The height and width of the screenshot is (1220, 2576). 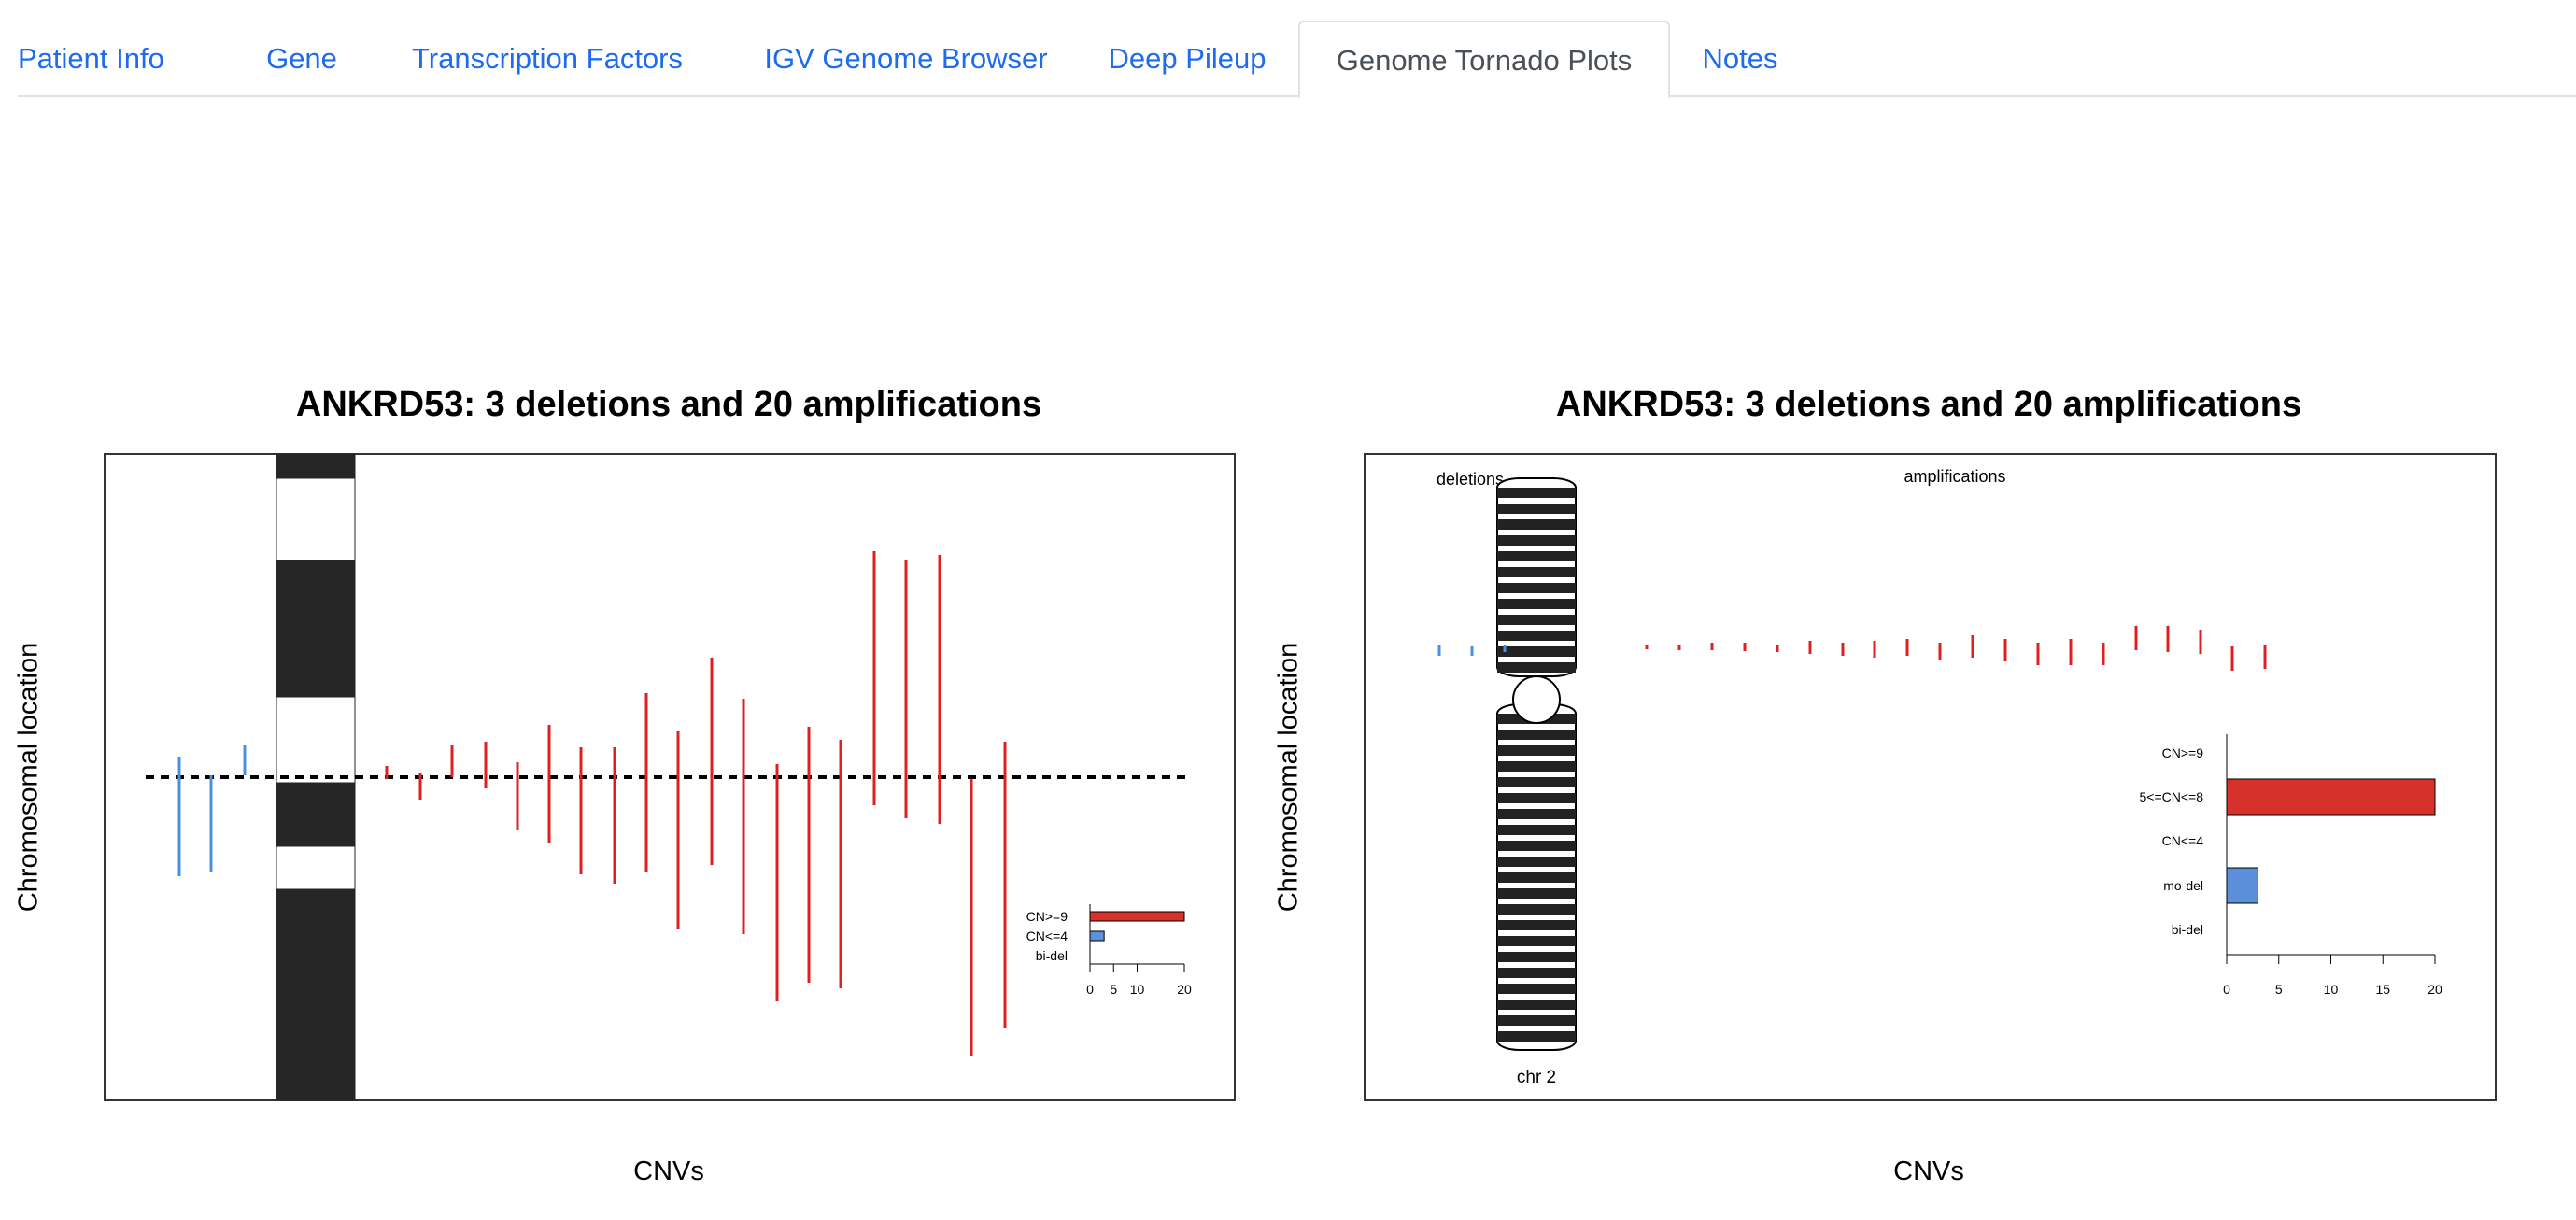 I want to click on plot2-legend-label: mo-del, so click(x=2183, y=885).